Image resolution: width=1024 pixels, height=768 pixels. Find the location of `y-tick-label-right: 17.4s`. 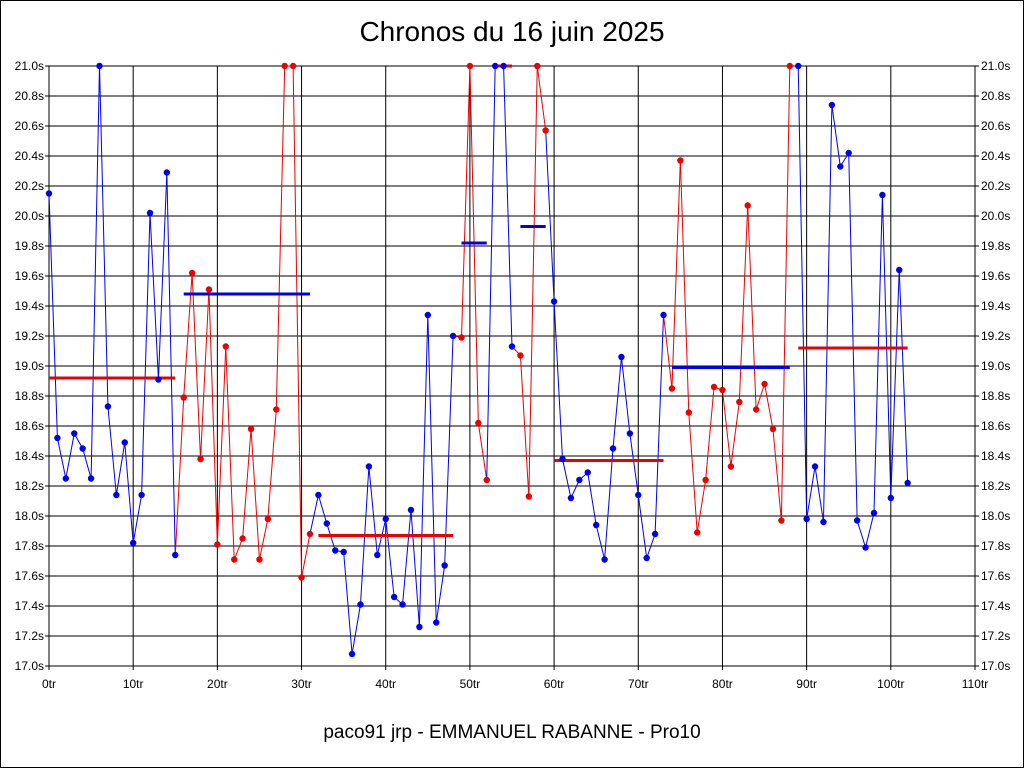

y-tick-label-right: 17.4s is located at coordinates (995, 606).